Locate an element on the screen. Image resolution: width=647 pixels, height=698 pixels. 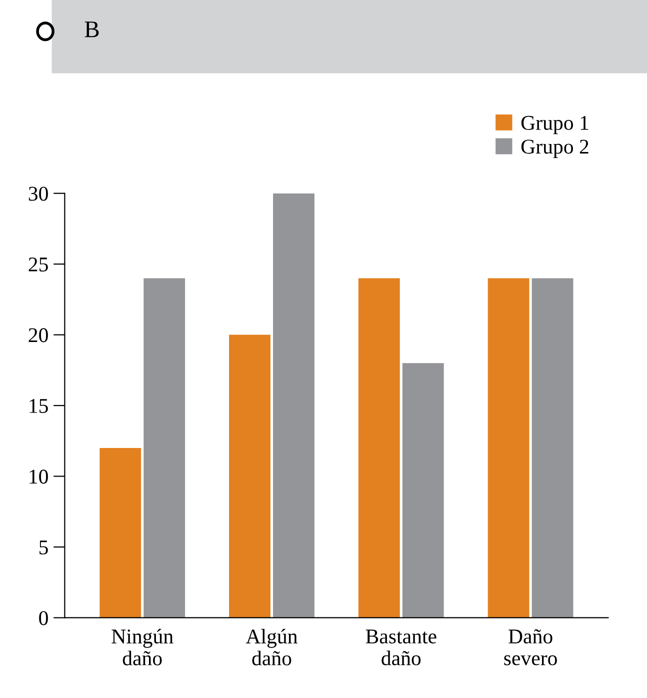
x-tick-label: Bastante daño is located at coordinates (401, 648).